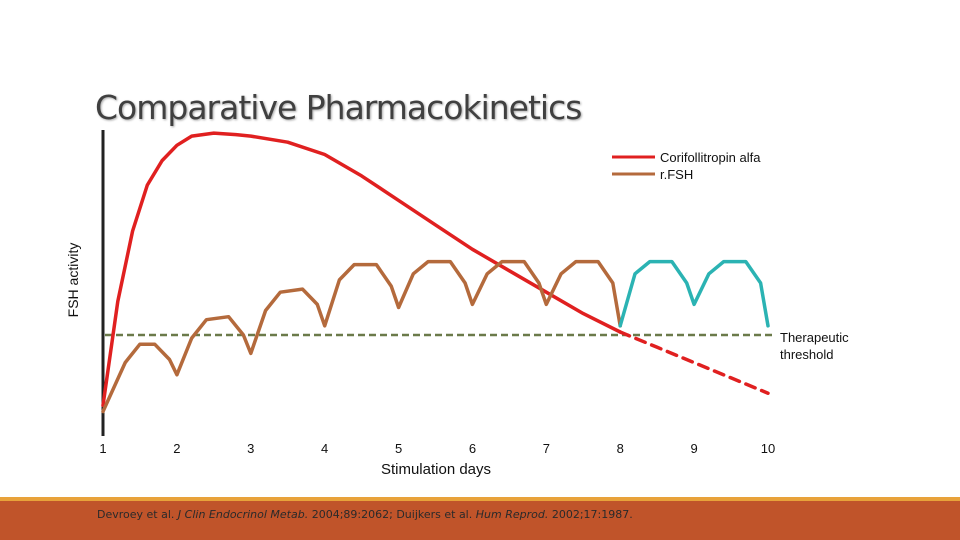 This screenshot has width=960, height=540. Describe the element at coordinates (436, 469) in the screenshot. I see `x-axis-label: Stimulation days` at that location.